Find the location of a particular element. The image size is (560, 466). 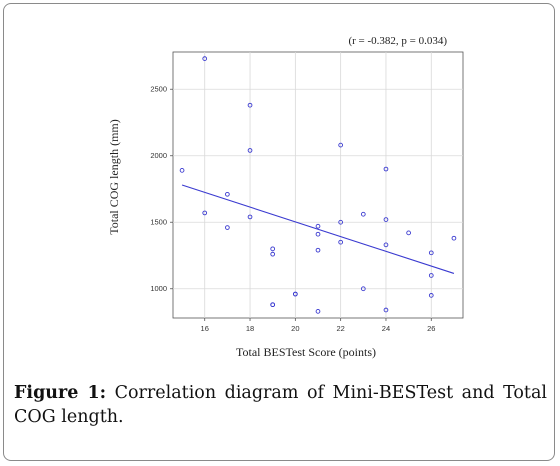

x-tick-label: 20 is located at coordinates (295, 328).